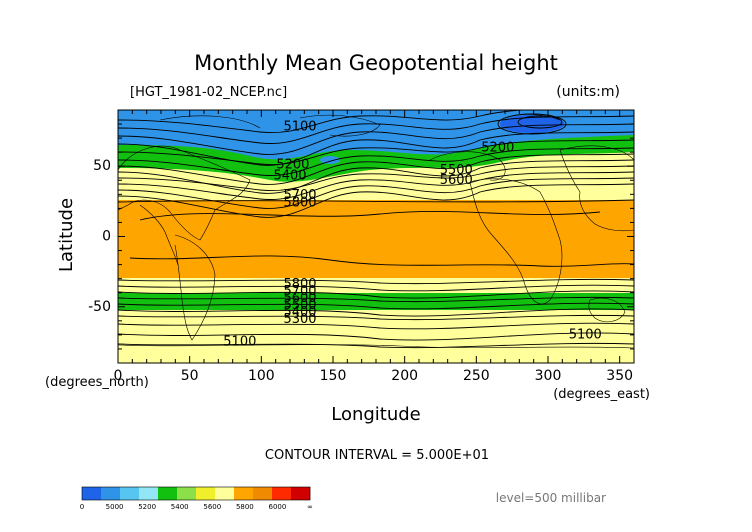  Describe the element at coordinates (190, 376) in the screenshot. I see `x-tick-label: 50` at that location.